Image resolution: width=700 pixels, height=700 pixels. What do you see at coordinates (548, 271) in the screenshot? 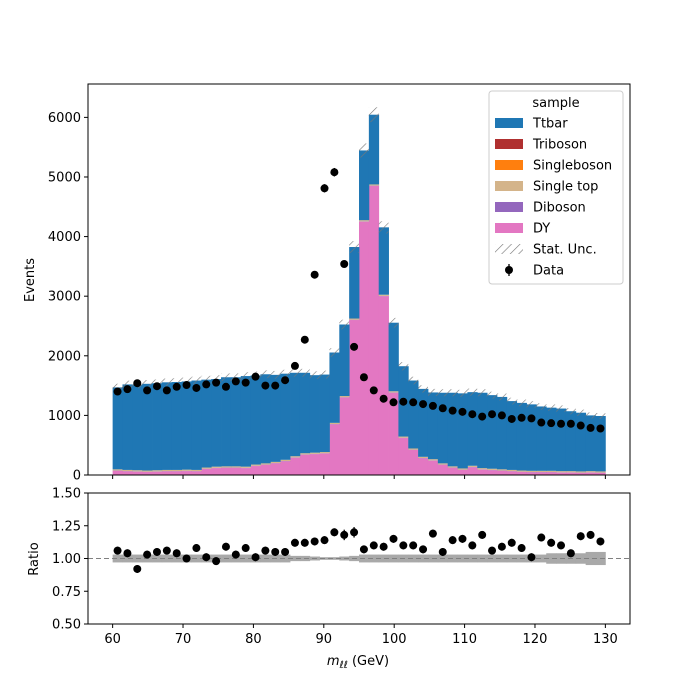
I see `legend-label-data: Data` at bounding box center [548, 271].